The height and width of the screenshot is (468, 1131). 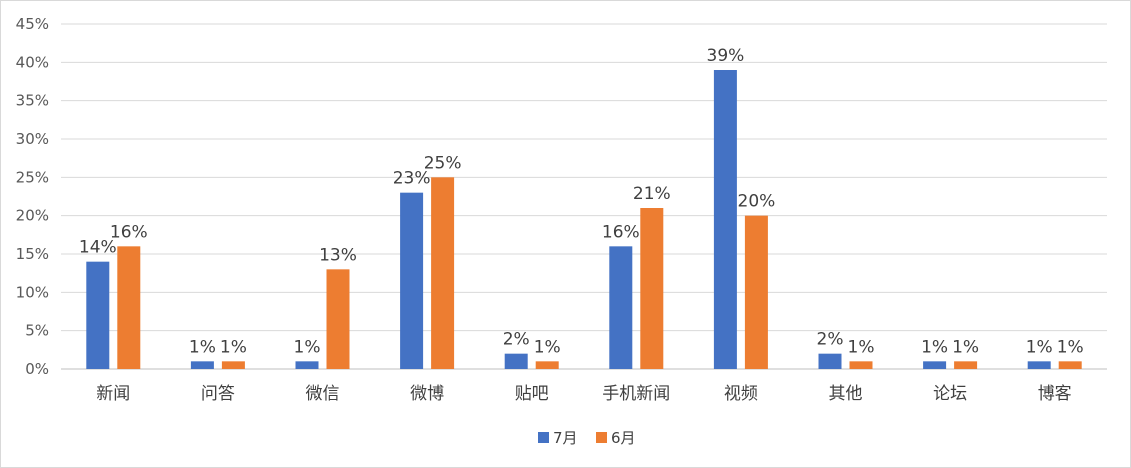 What do you see at coordinates (652, 194) in the screenshot?
I see `data-label: 21%` at bounding box center [652, 194].